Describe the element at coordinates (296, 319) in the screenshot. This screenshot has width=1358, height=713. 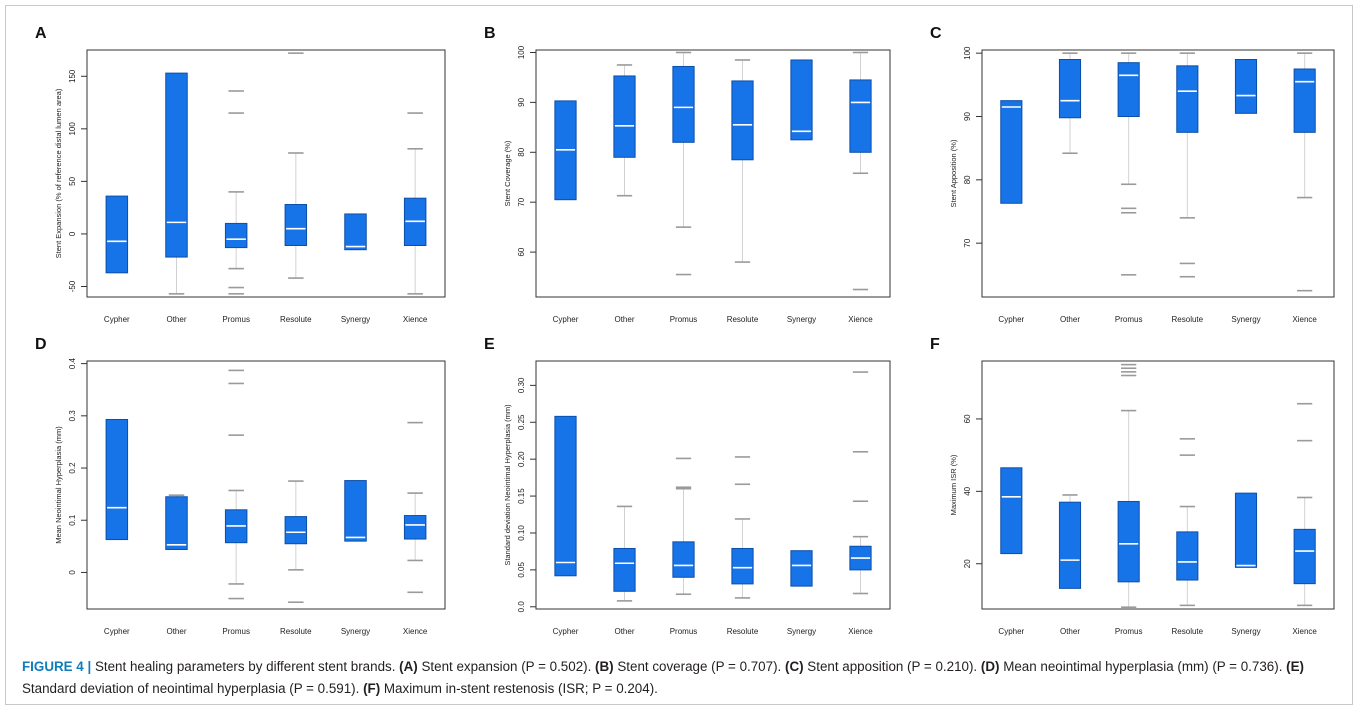
I see `x-tick-label-a: Resolute` at that location.